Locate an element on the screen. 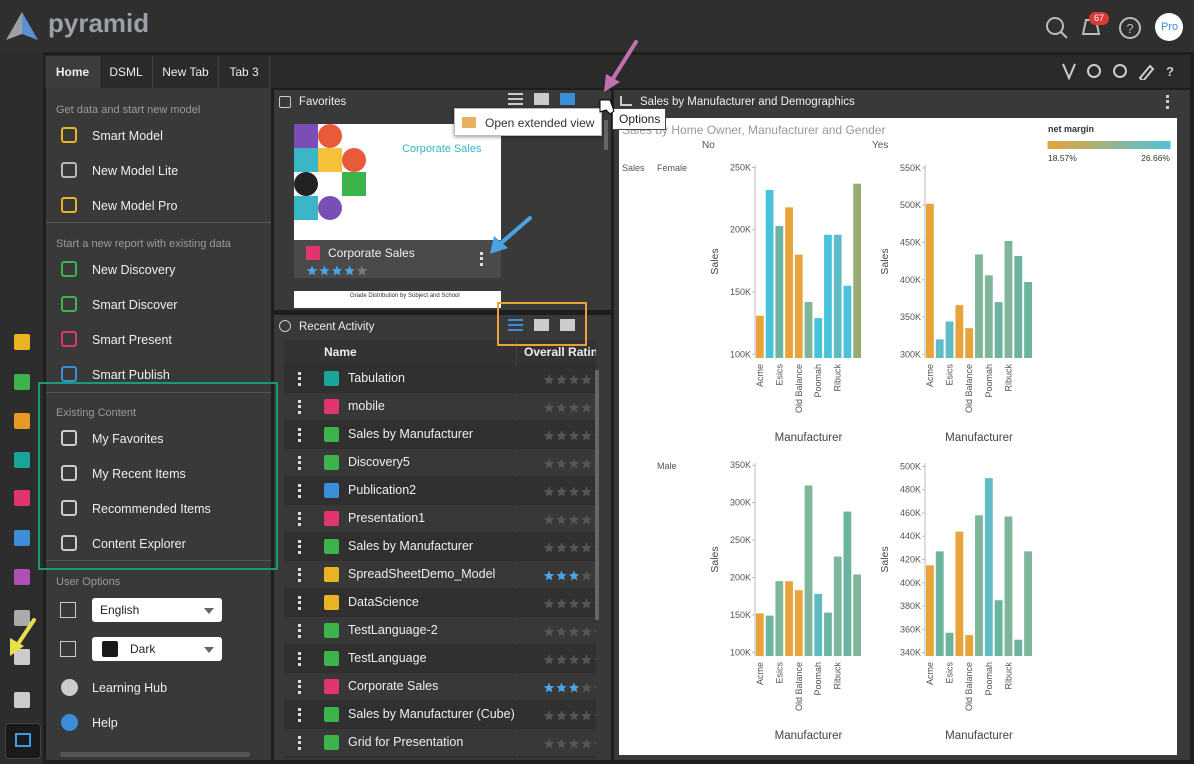  menu-item: New Discovery is located at coordinates (134, 270).